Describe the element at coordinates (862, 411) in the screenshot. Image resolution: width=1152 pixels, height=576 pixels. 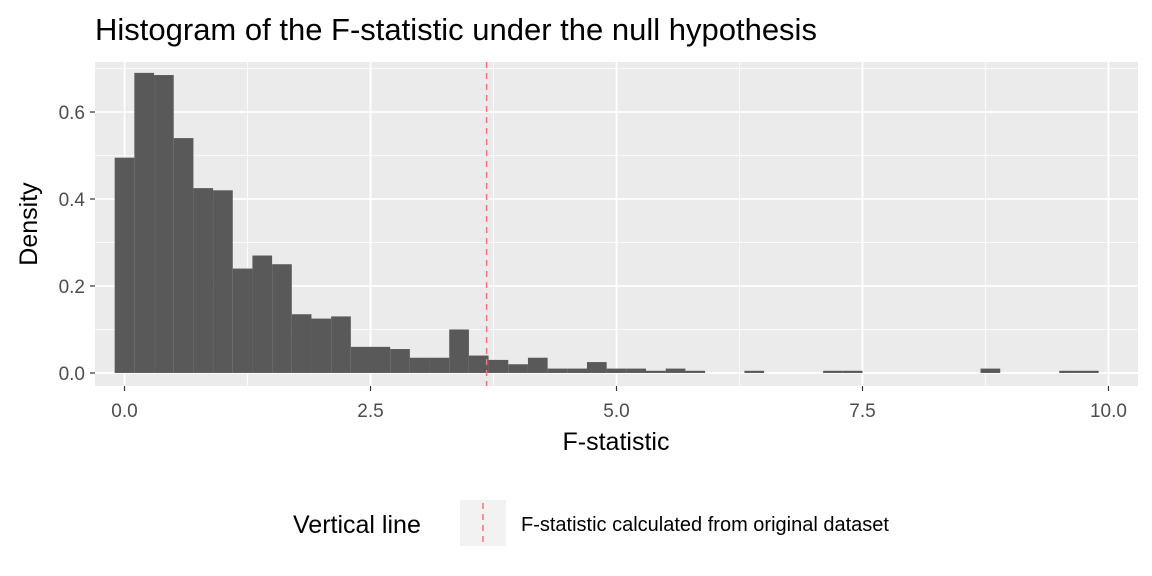
I see `x-tick-label: 7.5` at that location.